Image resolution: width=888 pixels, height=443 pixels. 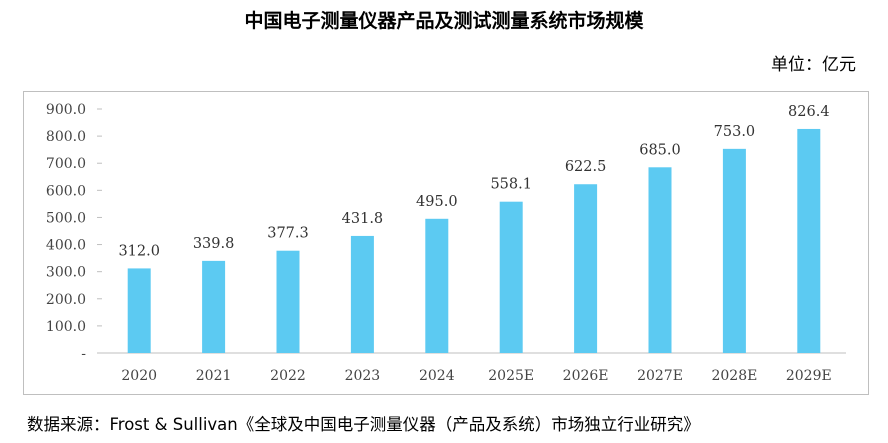 I want to click on y-tick-label: 800.0, so click(x=66, y=137).